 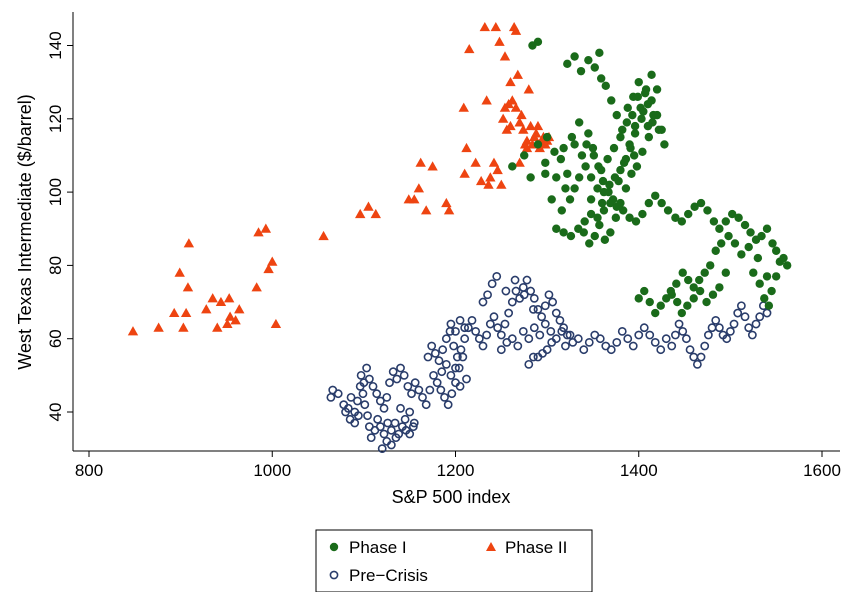 What do you see at coordinates (55, 192) in the screenshot?
I see `y-tick-label: 100` at bounding box center [55, 192].